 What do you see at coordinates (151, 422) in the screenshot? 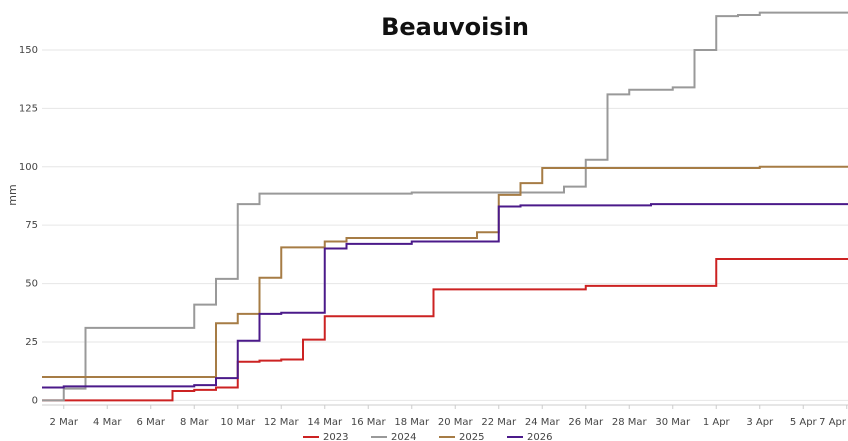
I see `x-tick-label: 6 Mar` at bounding box center [151, 422].